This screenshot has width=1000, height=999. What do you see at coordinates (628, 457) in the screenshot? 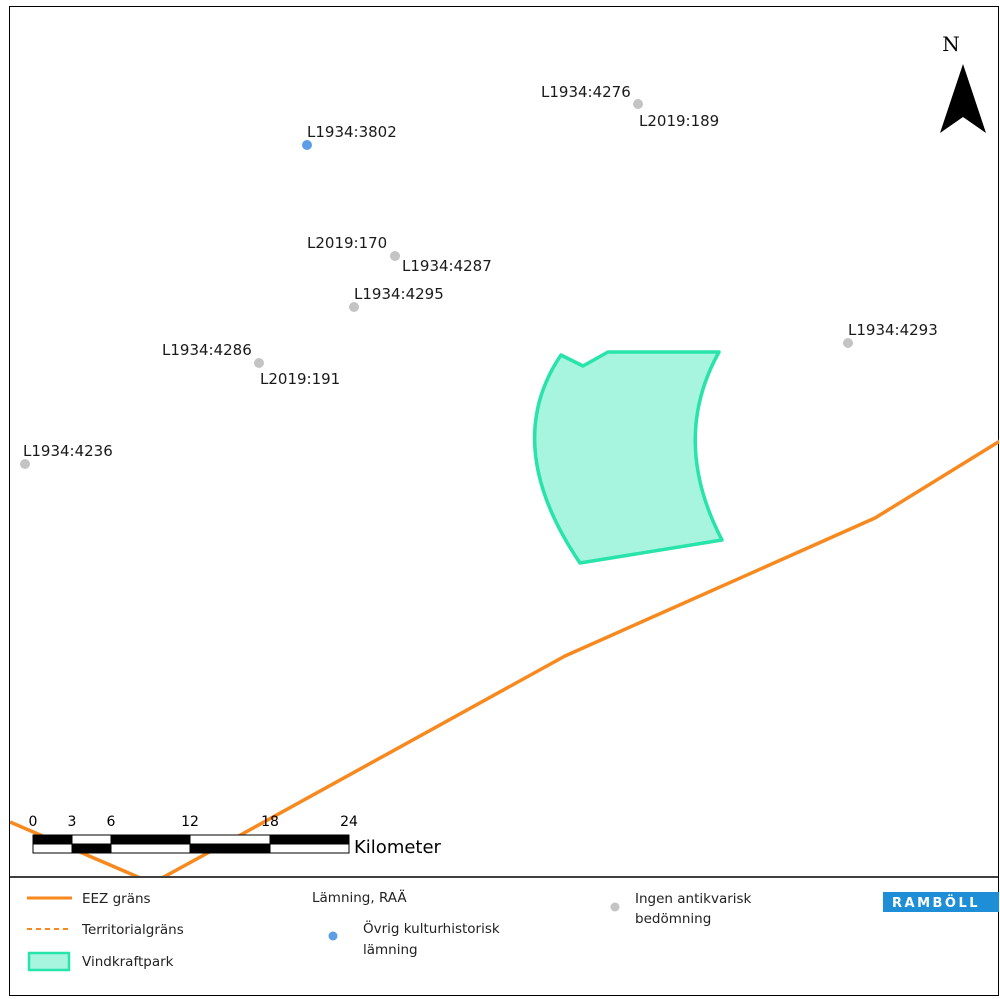
I see `windpark-area` at bounding box center [628, 457].